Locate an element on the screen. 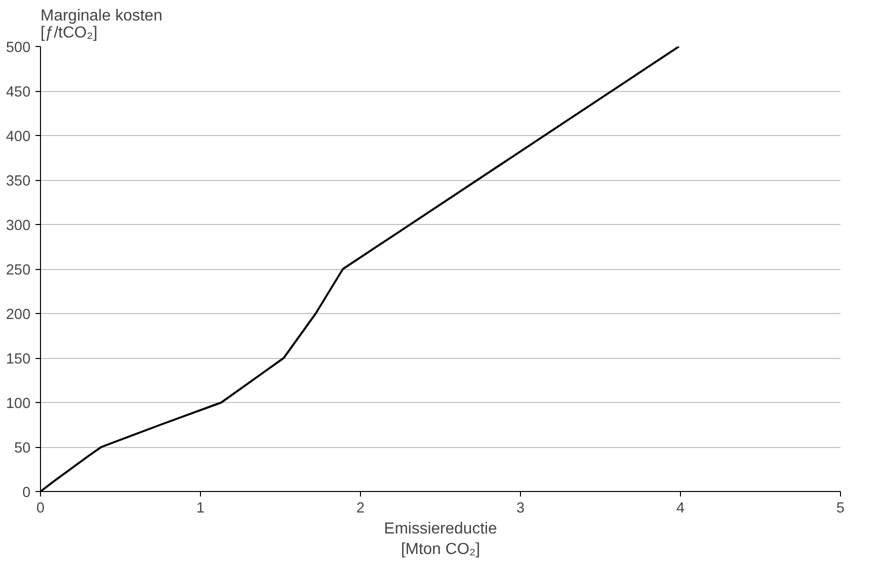 The height and width of the screenshot is (567, 873). x-tick-label: 5 is located at coordinates (840, 508).